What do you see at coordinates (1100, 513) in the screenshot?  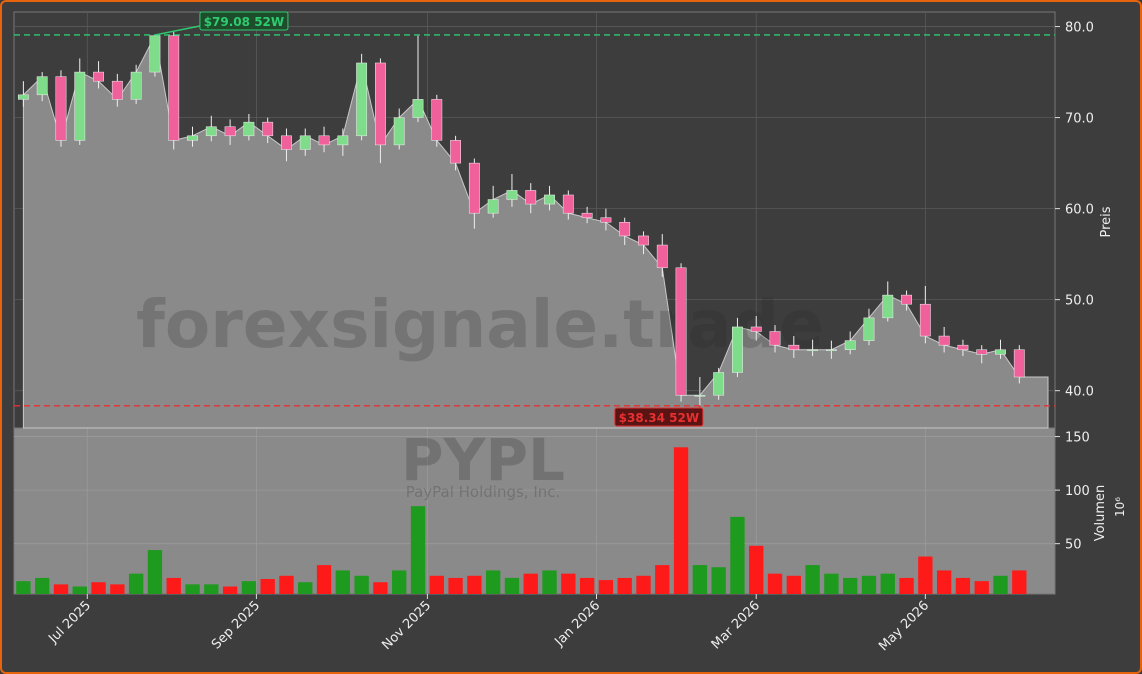 I see `volume-axis-label: Volumen` at bounding box center [1100, 513].